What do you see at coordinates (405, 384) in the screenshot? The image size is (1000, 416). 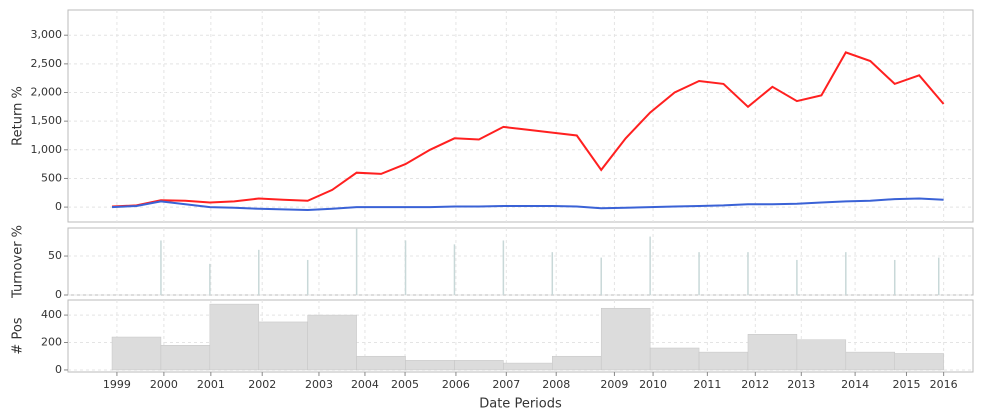 I see `x-tick-label: 2005` at bounding box center [405, 384].